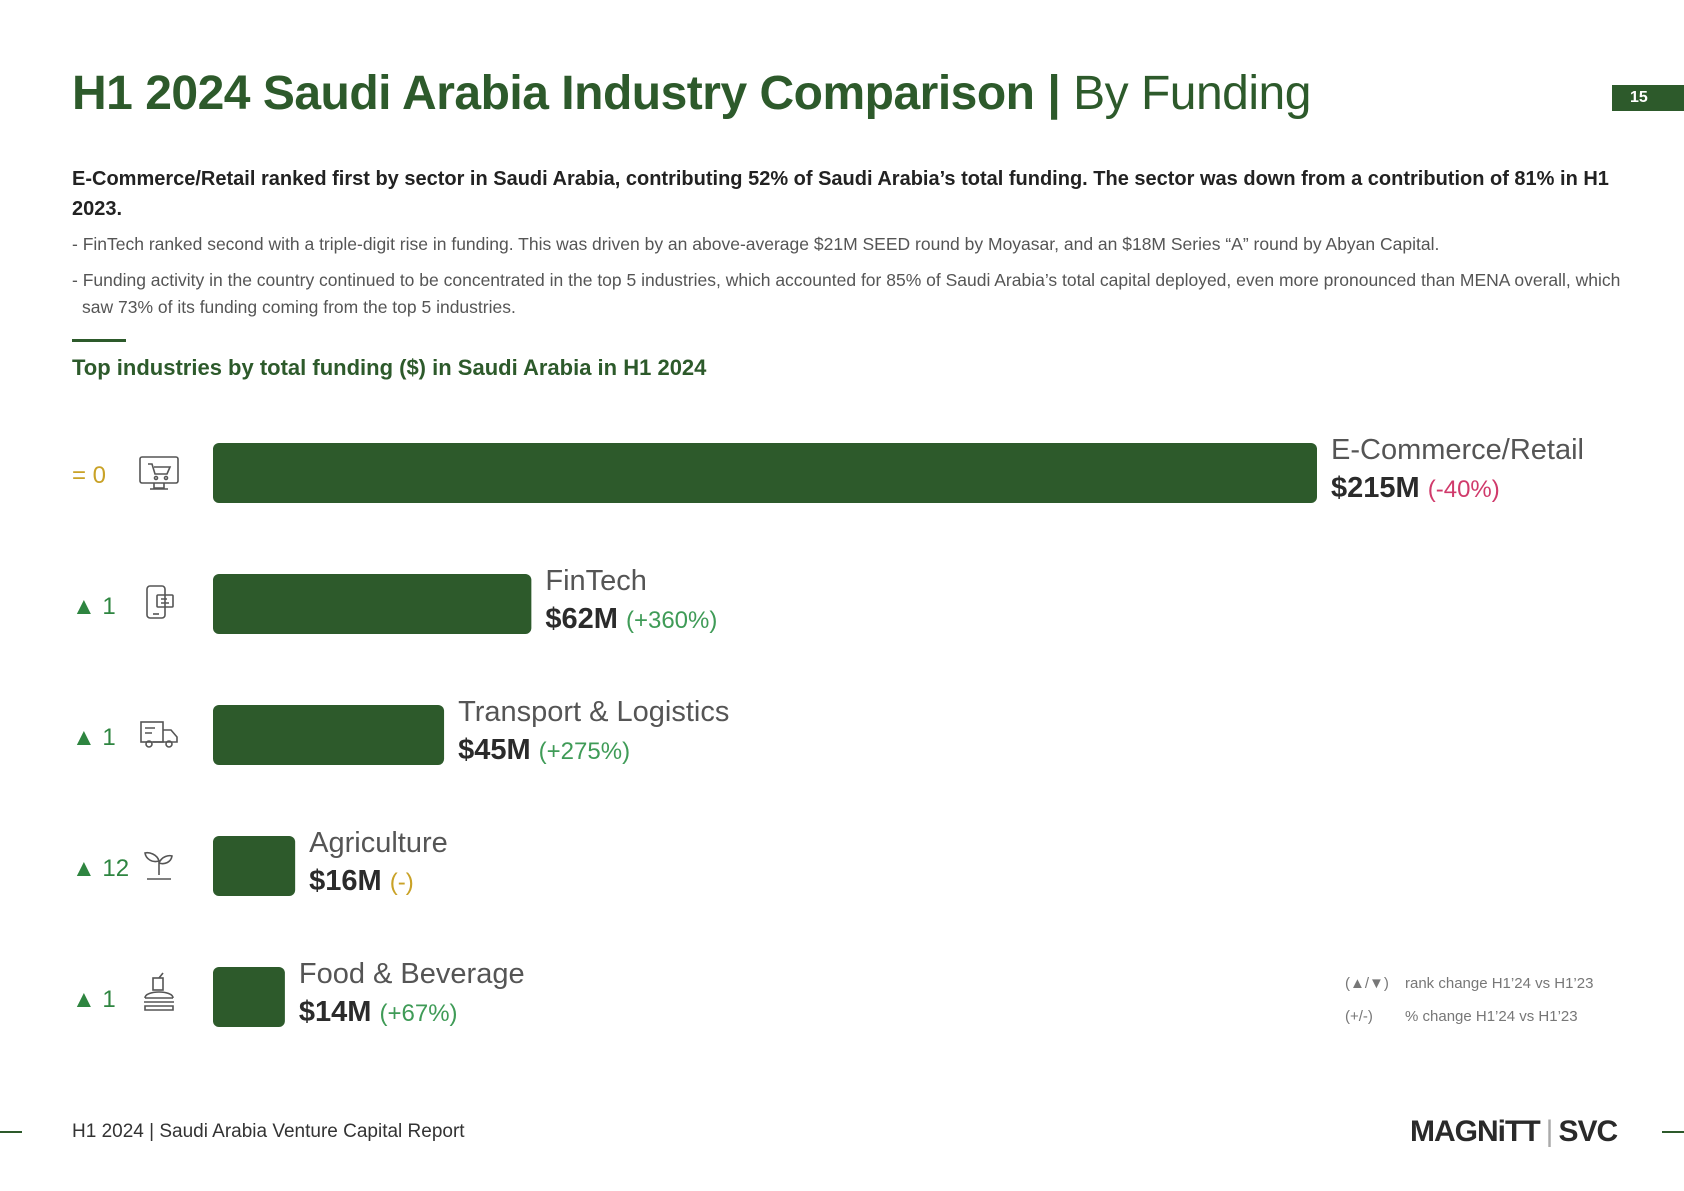 Image resolution: width=1684 pixels, height=1191 pixels. What do you see at coordinates (1499, 983) in the screenshot?
I see `legend-rank-text: rank change H1’24 vs H1’23` at bounding box center [1499, 983].